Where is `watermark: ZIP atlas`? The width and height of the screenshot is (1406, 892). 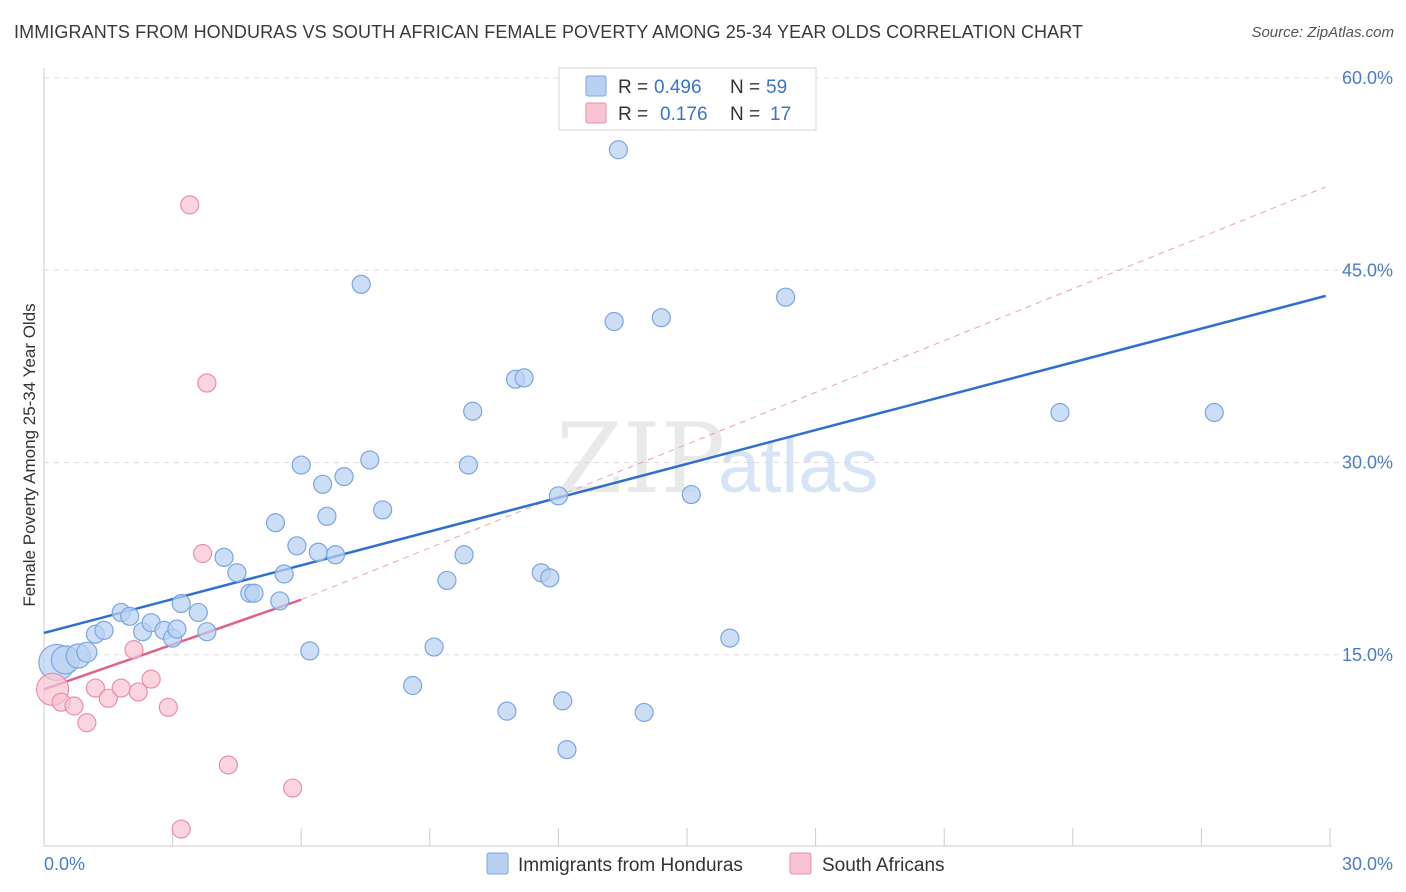 watermark: ZIP atlas is located at coordinates (717, 459).